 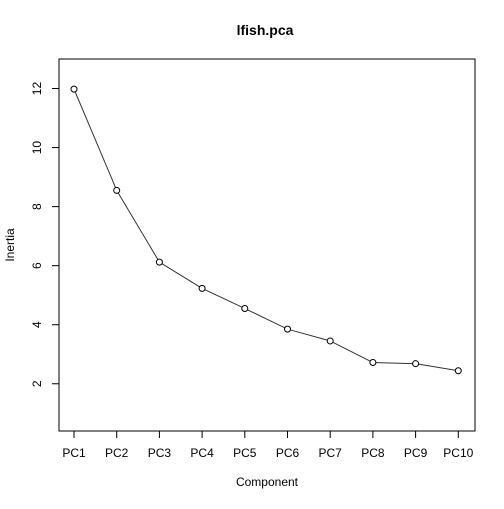 What do you see at coordinates (202, 288) in the screenshot?
I see `data-point-pc4` at bounding box center [202, 288].